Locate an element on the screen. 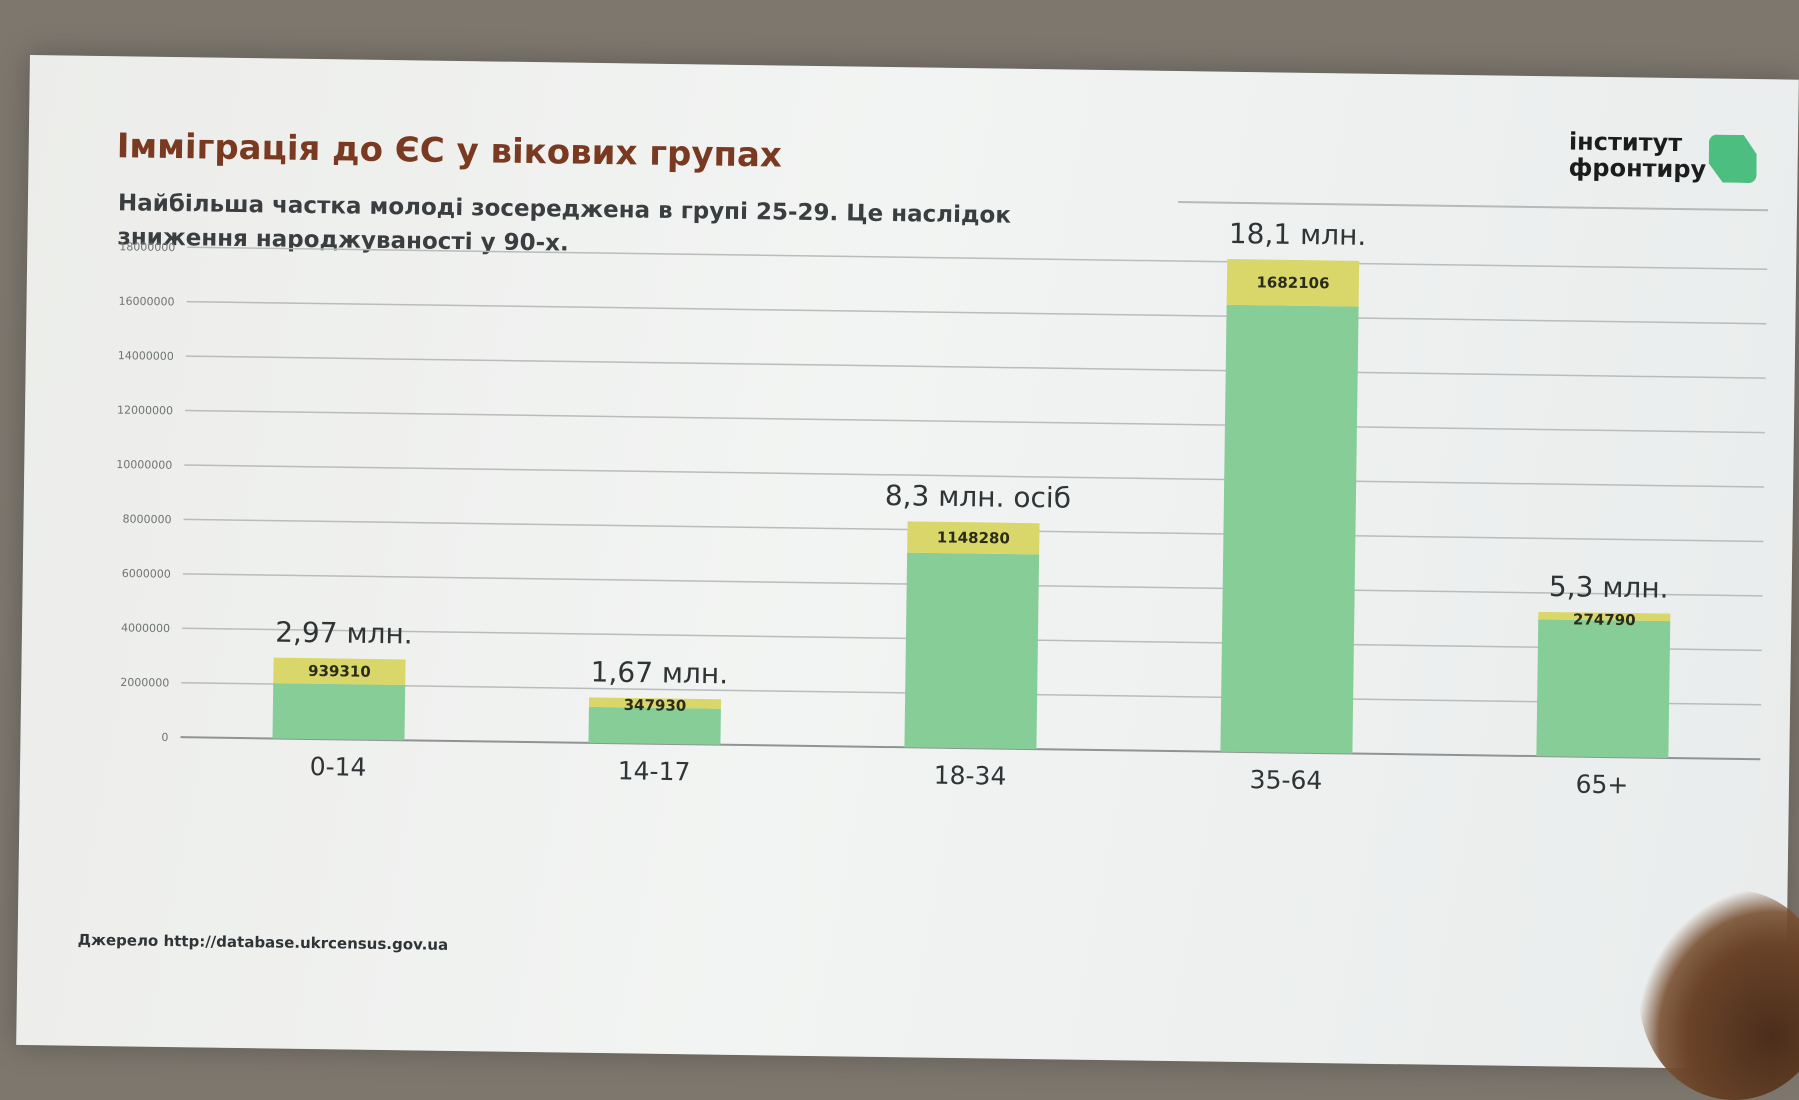 The width and height of the screenshot is (1799, 1100). y-tick-label: 12000000 is located at coordinates (145, 411).